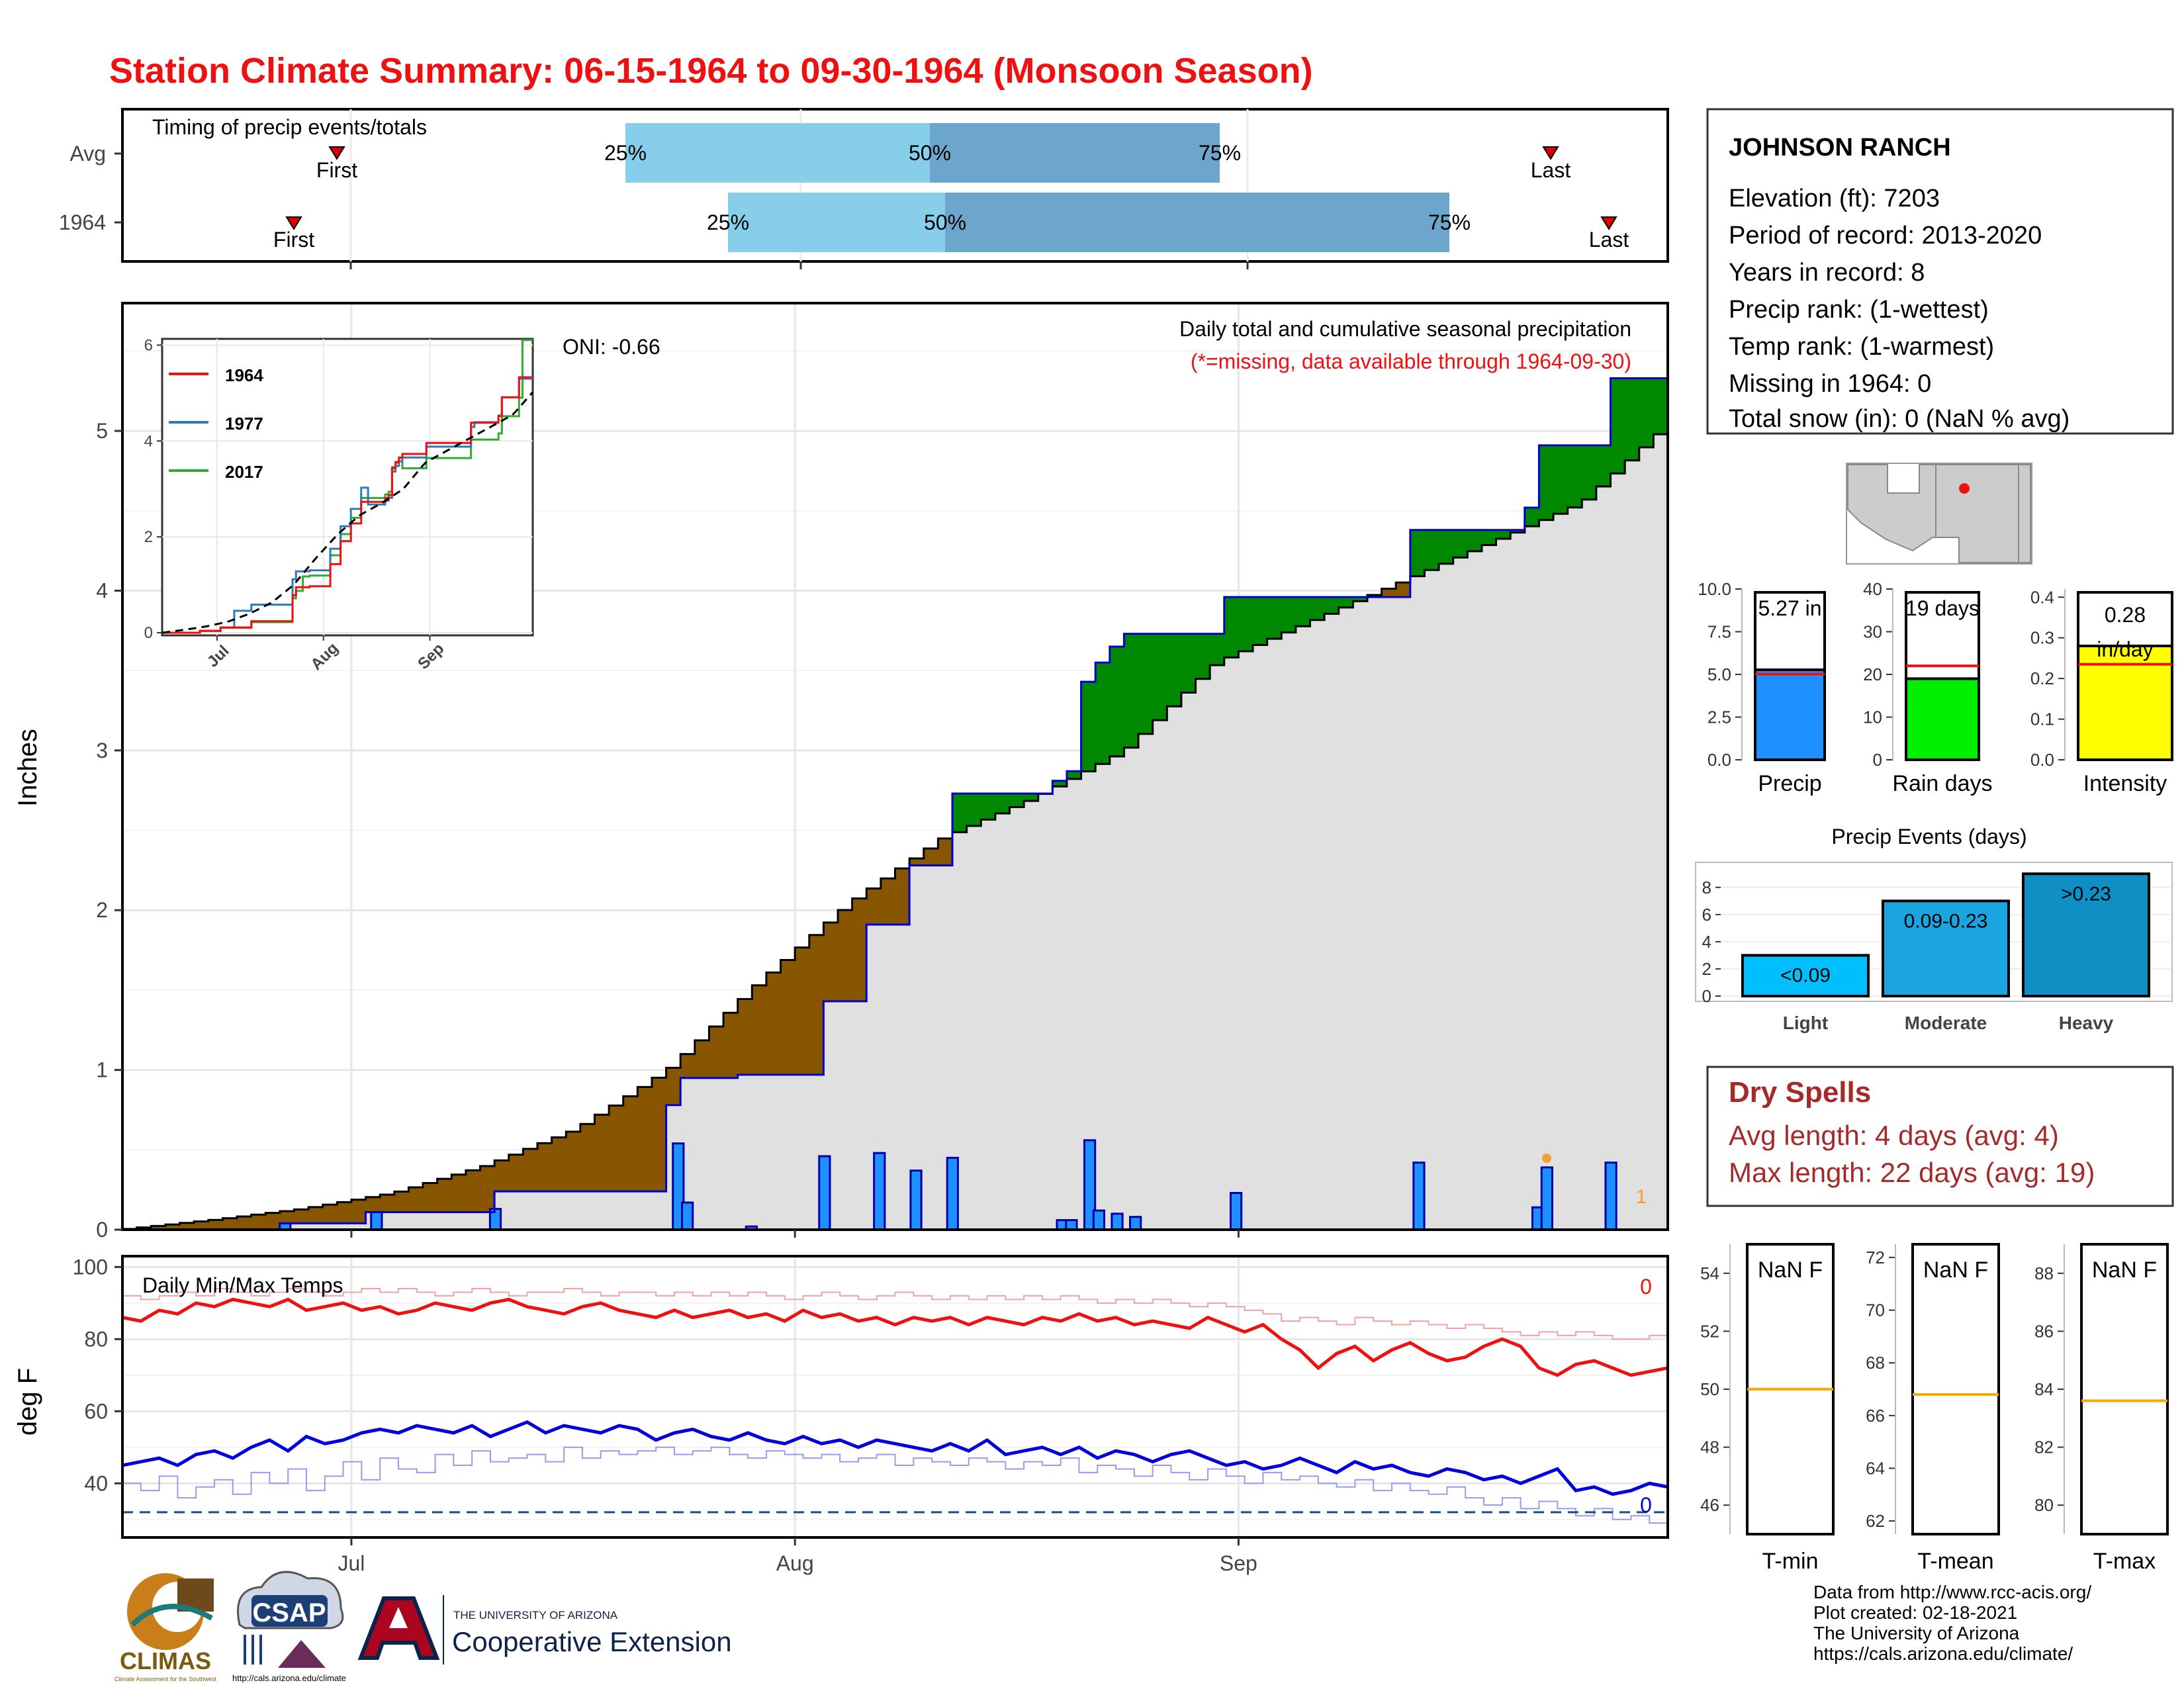 Image resolution: width=2184 pixels, height=1691 pixels. What do you see at coordinates (2125, 649) in the screenshot?
I see `summary-value-label-unit: in/day` at bounding box center [2125, 649].